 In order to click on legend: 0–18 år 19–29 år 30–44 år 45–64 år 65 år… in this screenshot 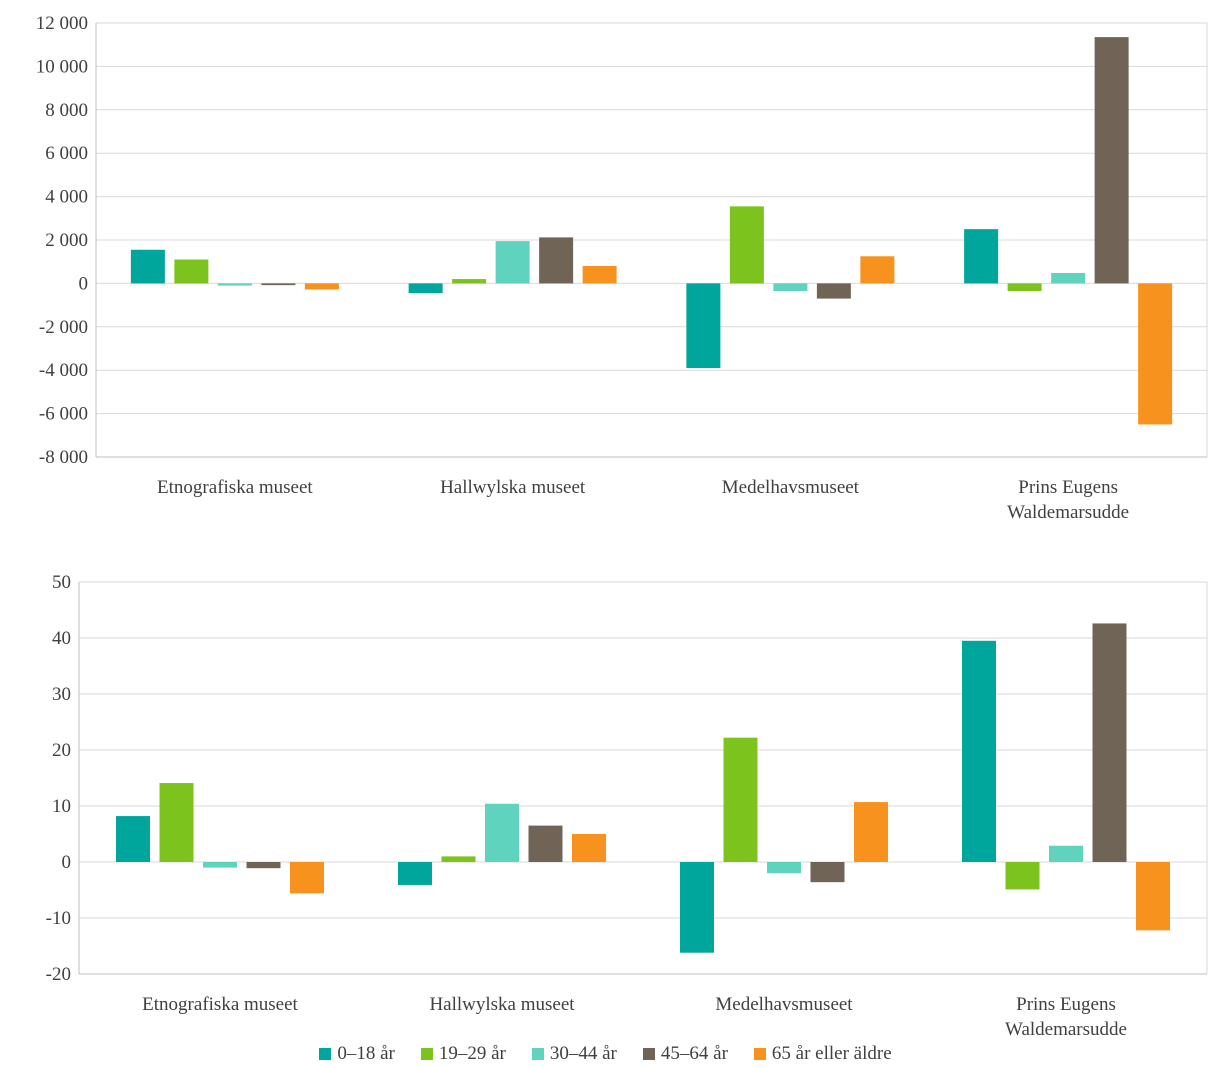, I will do `click(605, 1054)`.